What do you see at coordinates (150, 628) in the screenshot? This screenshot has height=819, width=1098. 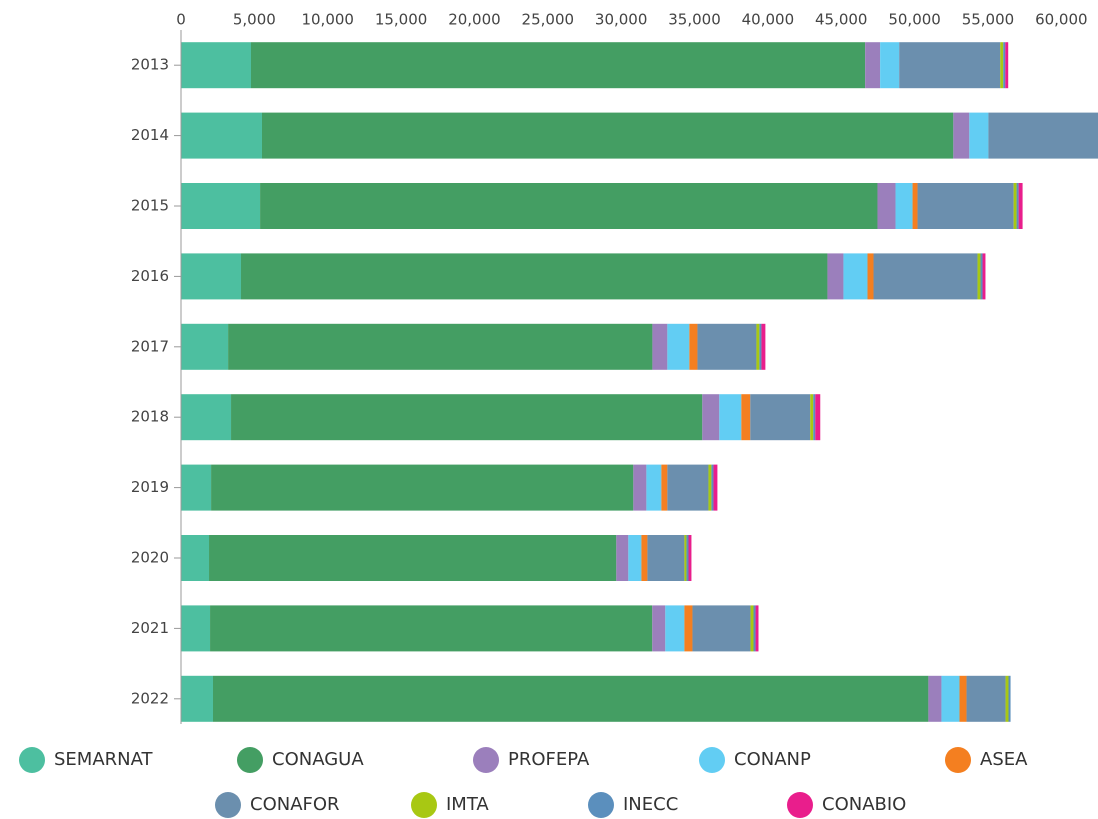 I see `y-tick-label: 2021` at bounding box center [150, 628].